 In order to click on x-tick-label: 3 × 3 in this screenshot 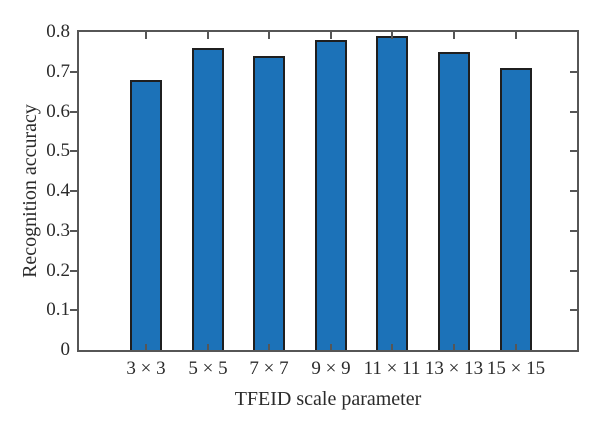, I will do `click(146, 368)`.